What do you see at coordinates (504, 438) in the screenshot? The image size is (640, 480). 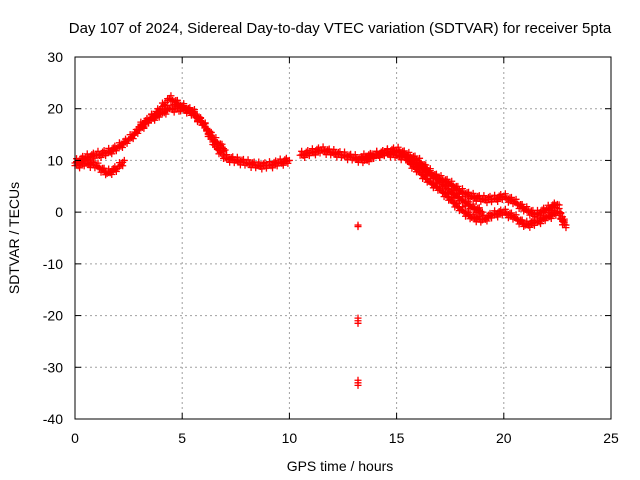 I see `x-tick-label: 20` at bounding box center [504, 438].